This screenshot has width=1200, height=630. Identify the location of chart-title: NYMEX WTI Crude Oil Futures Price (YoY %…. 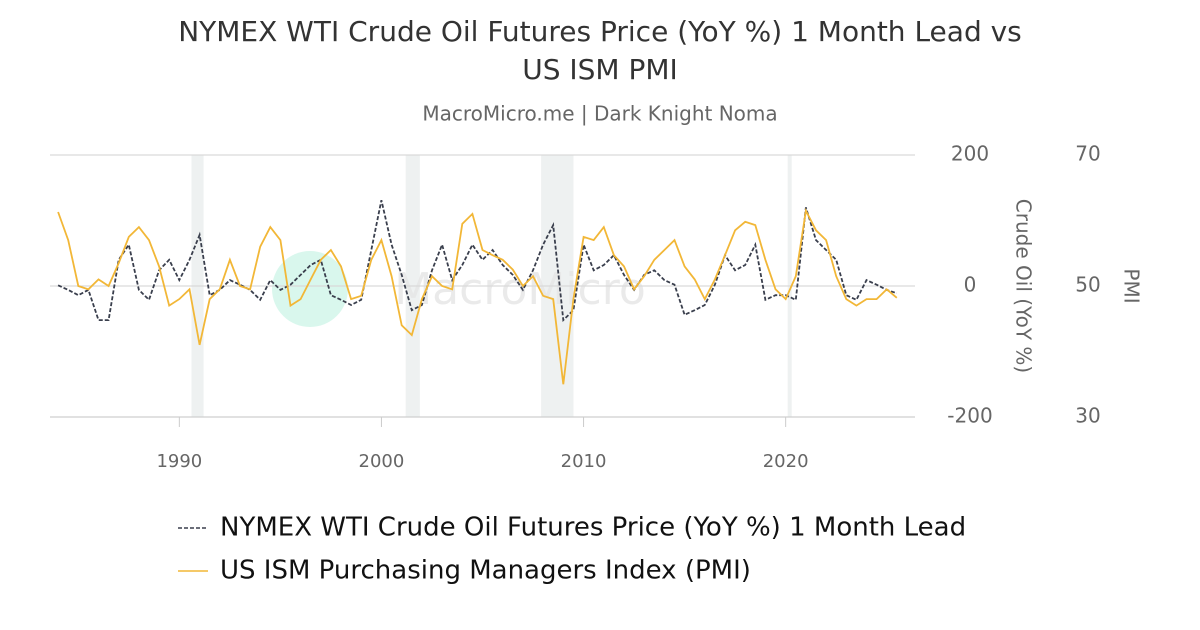
(600, 31).